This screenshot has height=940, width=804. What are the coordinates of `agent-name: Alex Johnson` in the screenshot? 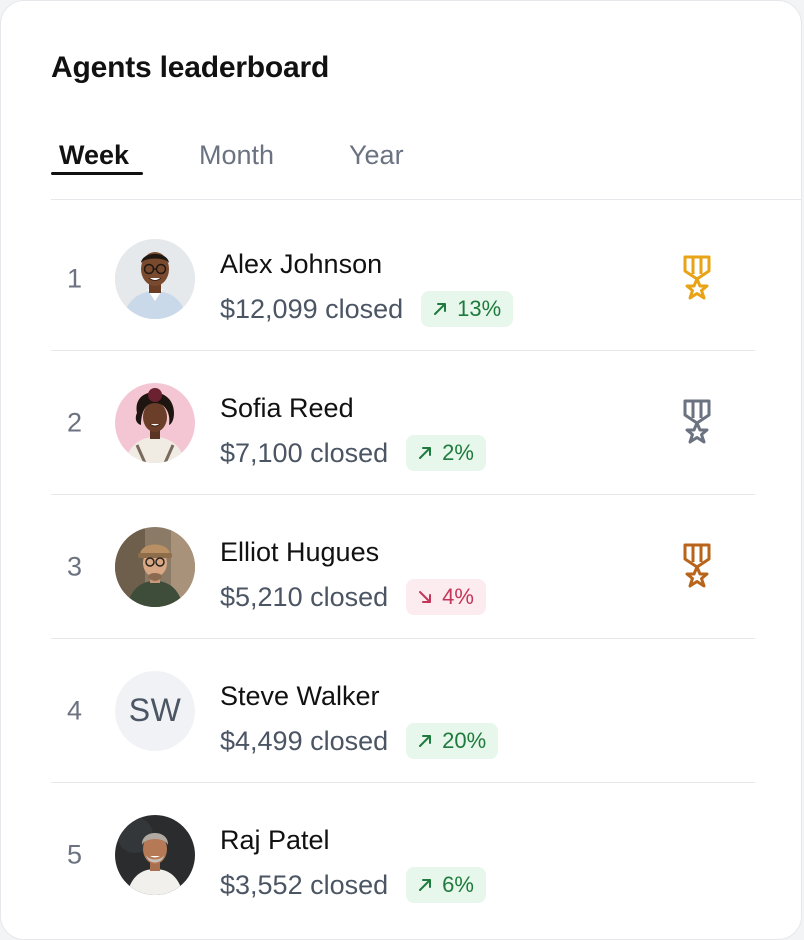 It's located at (301, 264).